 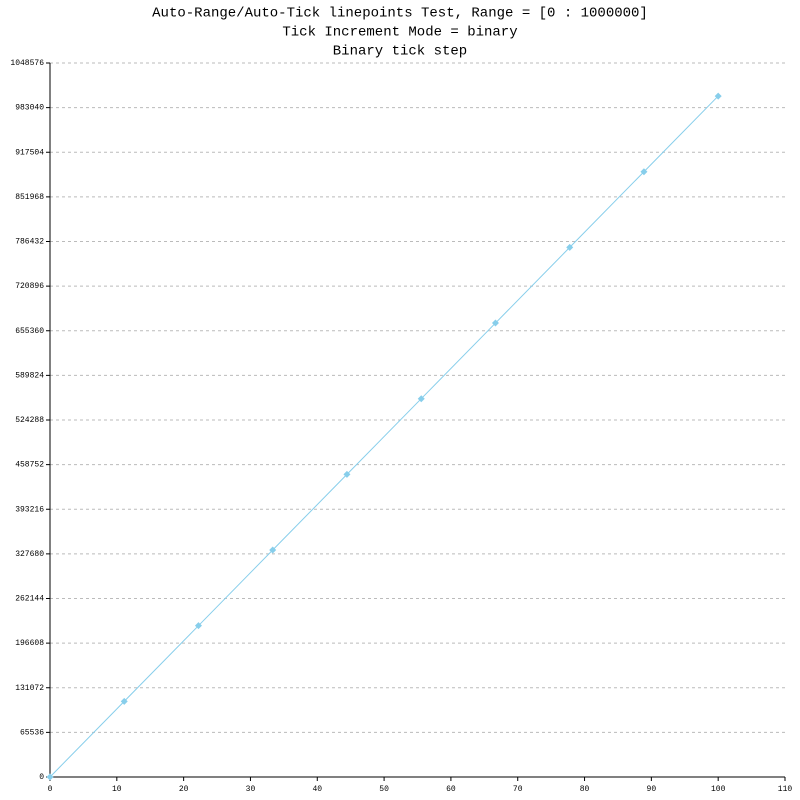 I want to click on x-tick-label: 110, so click(x=785, y=789).